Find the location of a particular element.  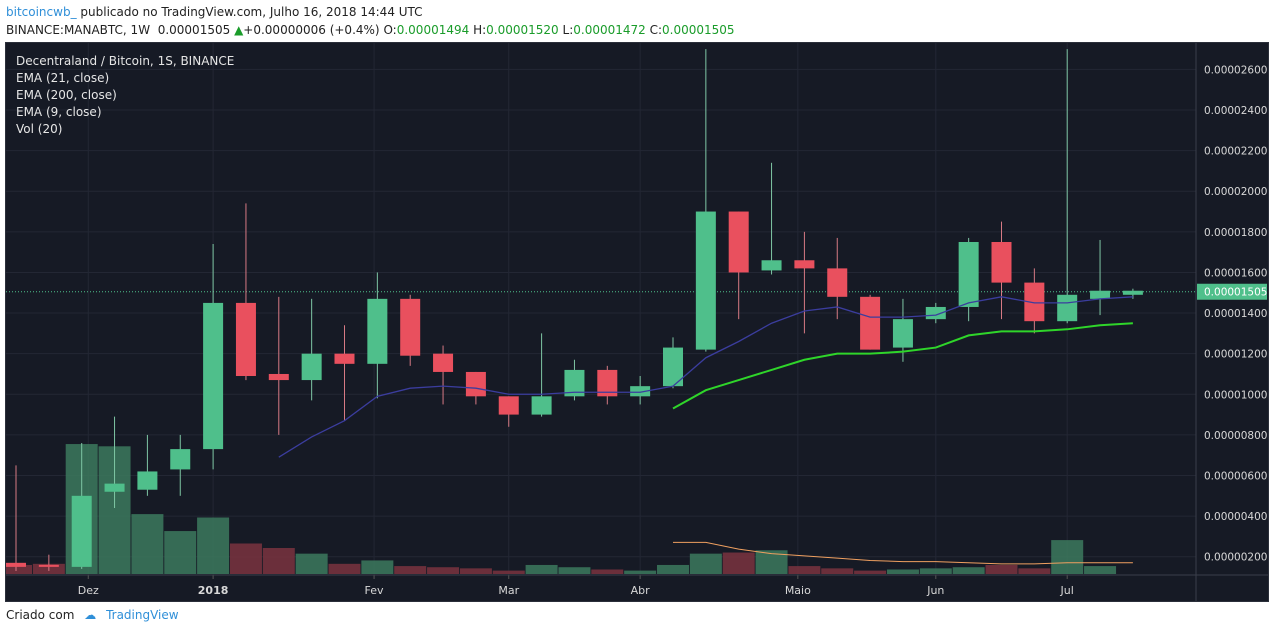

tradingview-link: TradingView is located at coordinates (142, 615).